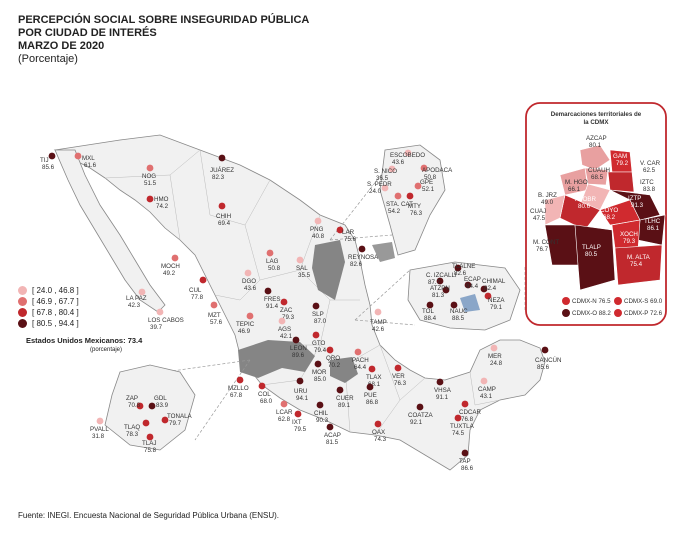  Describe the element at coordinates (375, 191) in the screenshot. I see `city-value: 24.0` at that location.